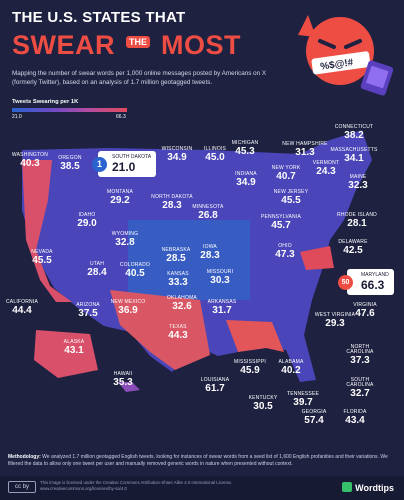  I want to click on state-name: TENNESSEE, so click(303, 394).